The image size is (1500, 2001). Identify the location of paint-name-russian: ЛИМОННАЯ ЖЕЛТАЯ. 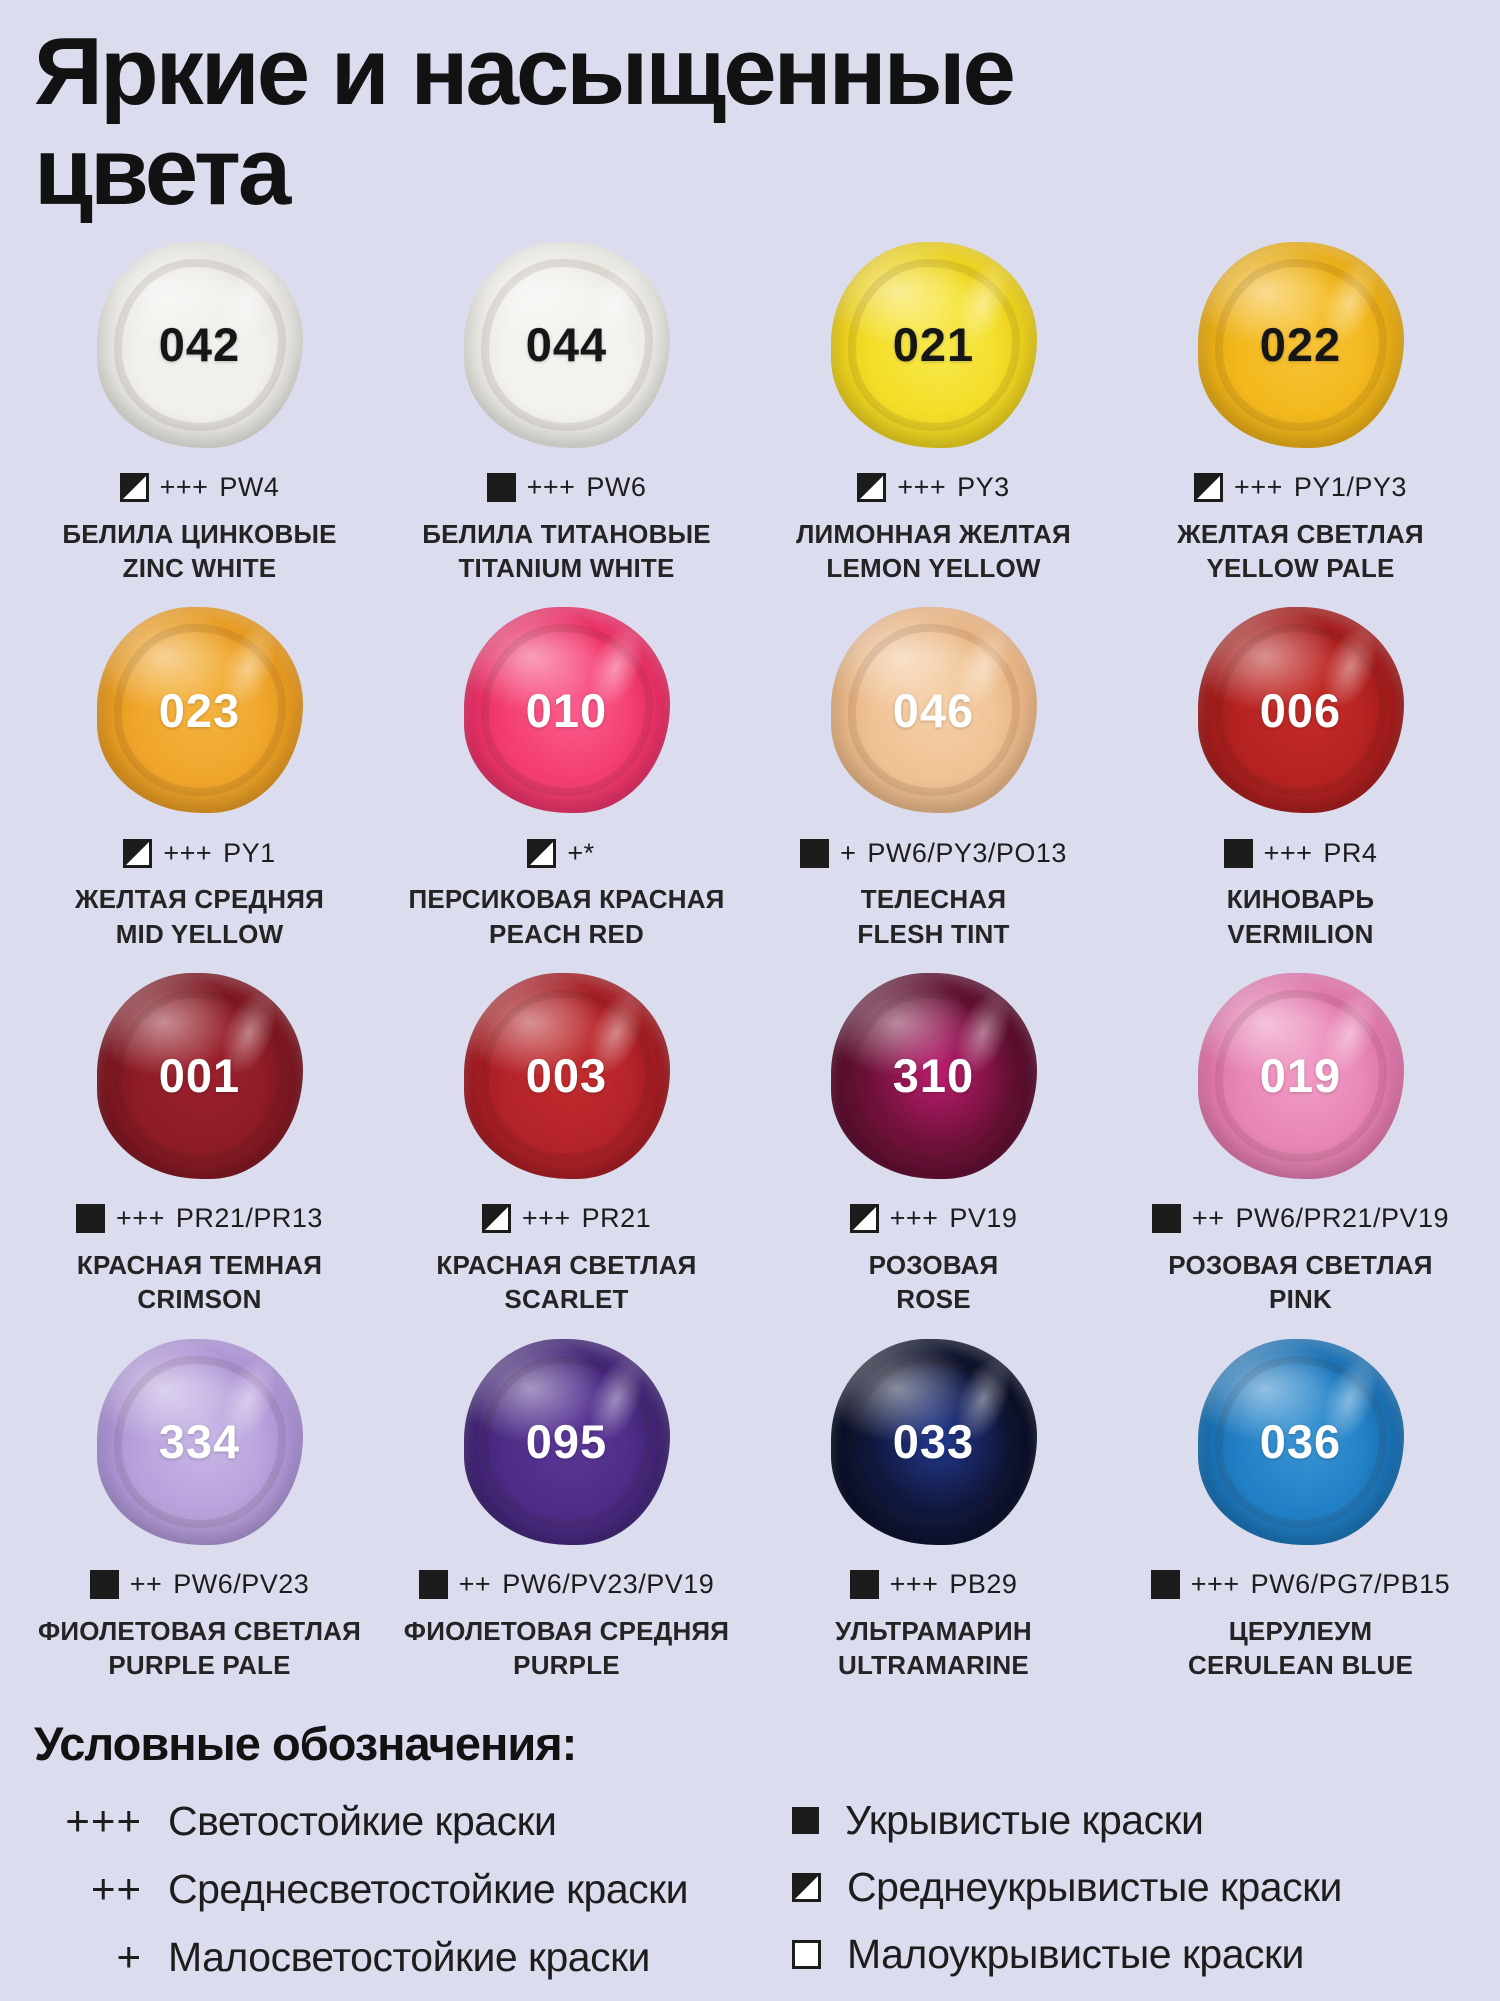
(933, 533).